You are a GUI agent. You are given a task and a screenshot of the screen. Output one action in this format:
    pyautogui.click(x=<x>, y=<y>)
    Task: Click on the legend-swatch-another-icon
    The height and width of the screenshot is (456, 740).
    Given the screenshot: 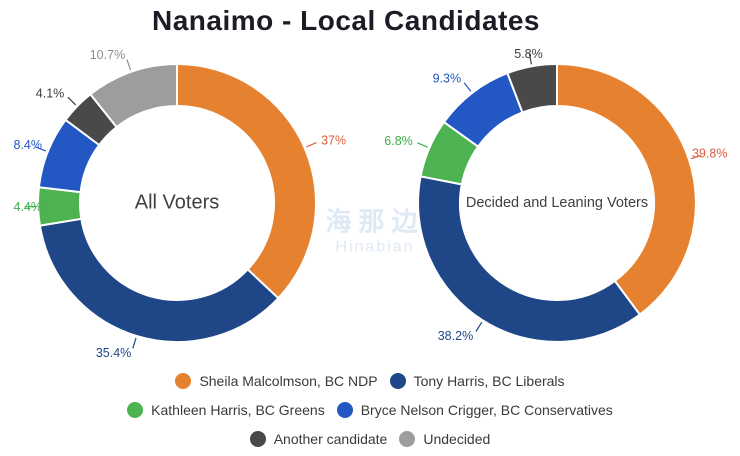 What is the action you would take?
    pyautogui.click(x=257, y=439)
    